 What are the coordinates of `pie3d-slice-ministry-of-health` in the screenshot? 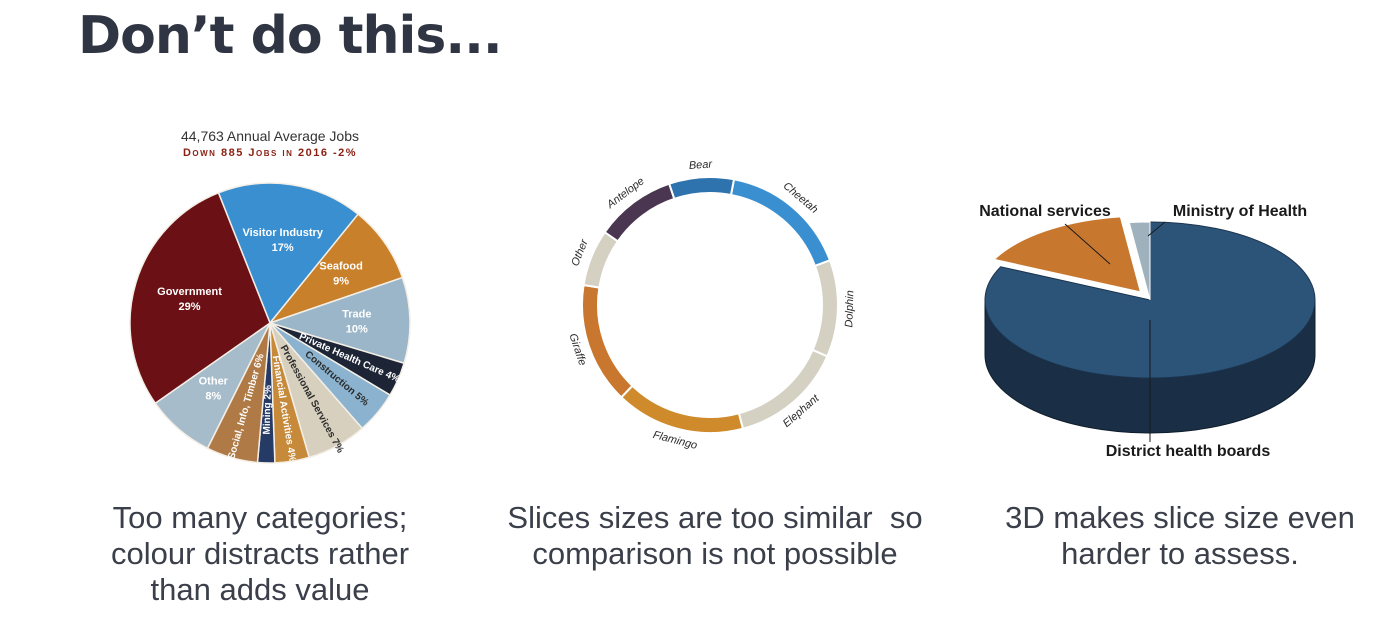 It's located at (1139, 261).